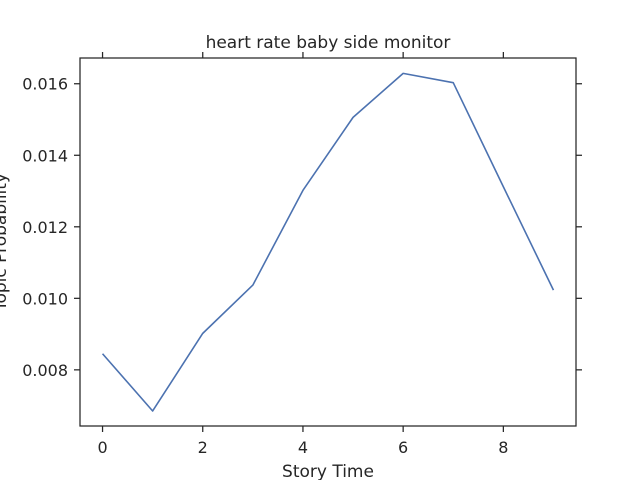  Describe the element at coordinates (5, 242) in the screenshot. I see `y-axis-label: Topic Probability` at that location.